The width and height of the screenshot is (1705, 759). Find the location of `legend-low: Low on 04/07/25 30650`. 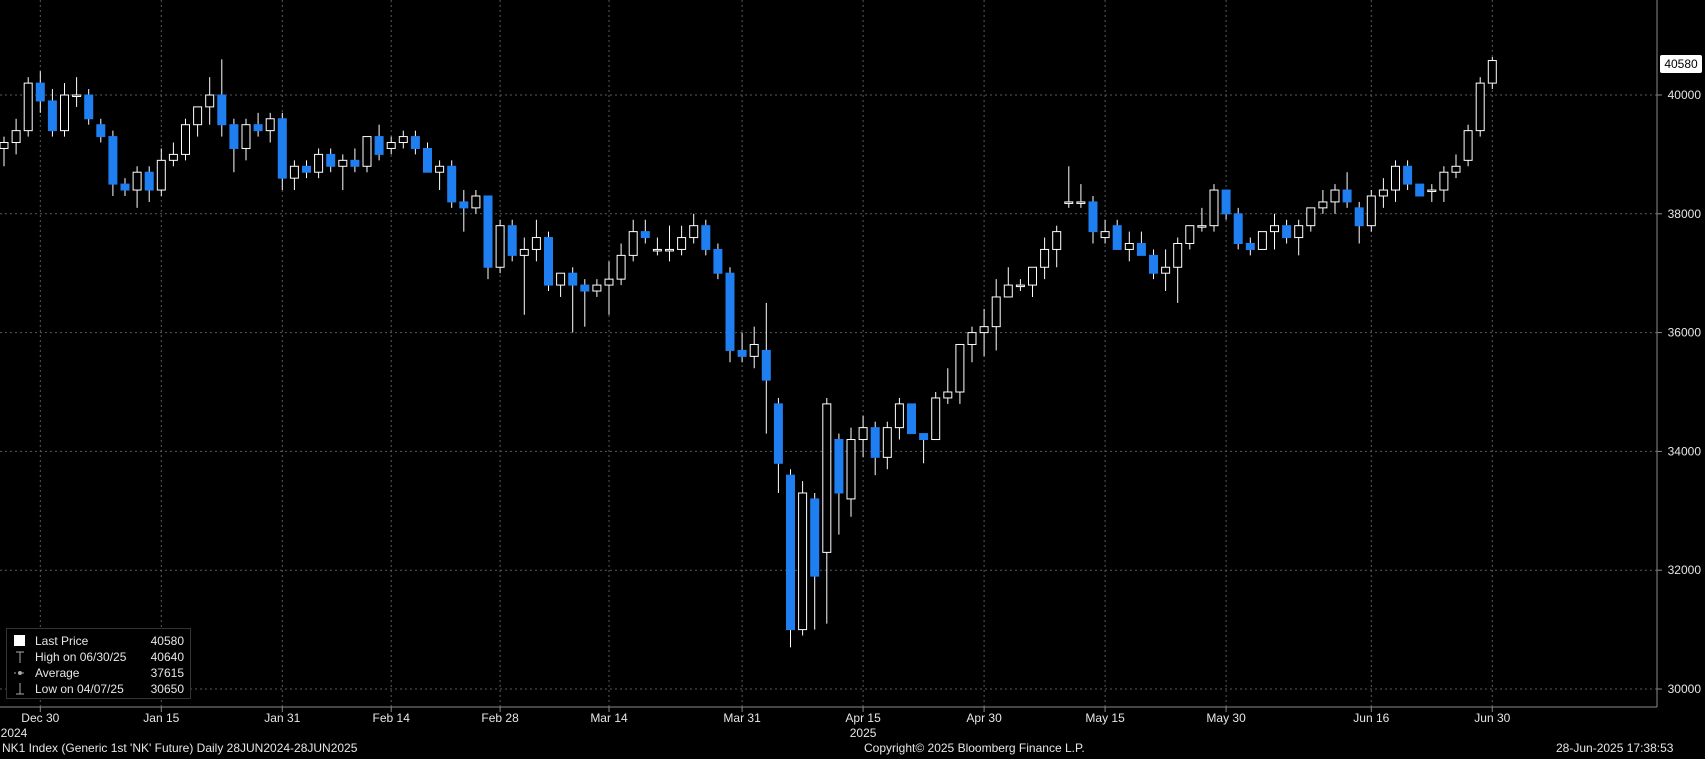

legend-low: Low on 04/07/25 30650 is located at coordinates (98, 689).